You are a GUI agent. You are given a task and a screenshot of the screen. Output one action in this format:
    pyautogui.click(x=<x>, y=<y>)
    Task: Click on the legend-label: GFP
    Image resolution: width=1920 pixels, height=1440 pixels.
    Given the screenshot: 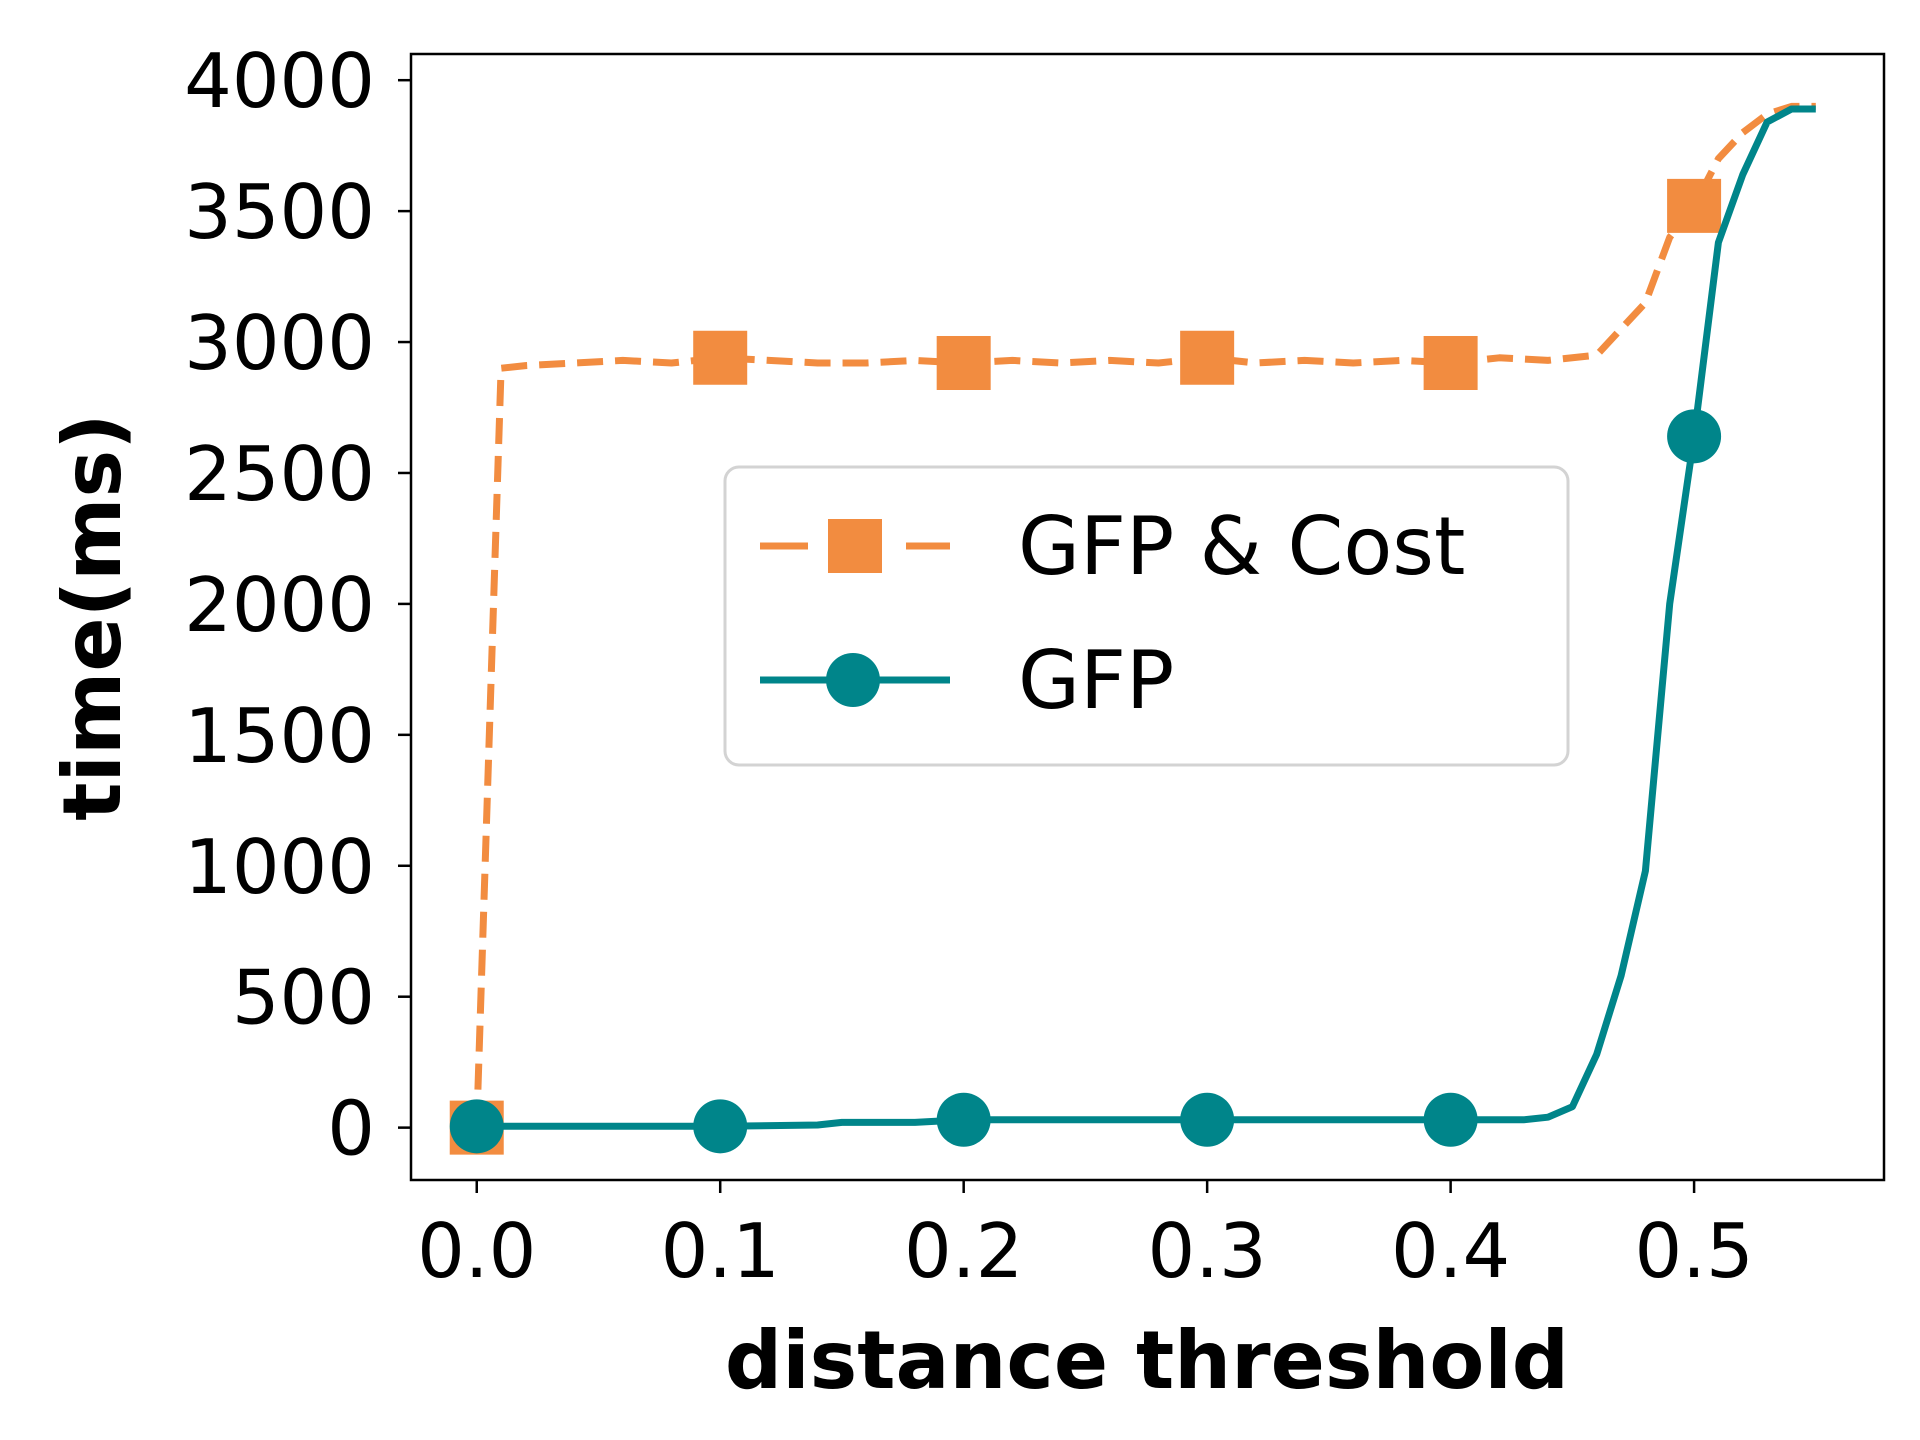 What is the action you would take?
    pyautogui.click(x=1096, y=680)
    